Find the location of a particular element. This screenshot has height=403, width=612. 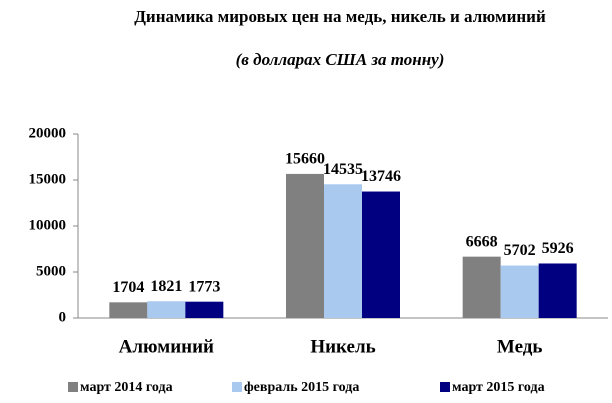

y-tick-label: 5000 is located at coordinates (51, 271).